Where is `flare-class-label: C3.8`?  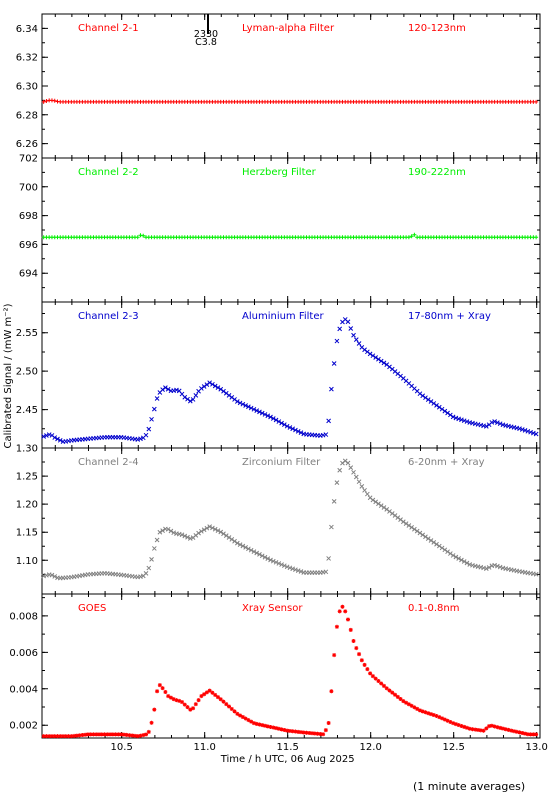
flare-class-label: C3.8 is located at coordinates (206, 42).